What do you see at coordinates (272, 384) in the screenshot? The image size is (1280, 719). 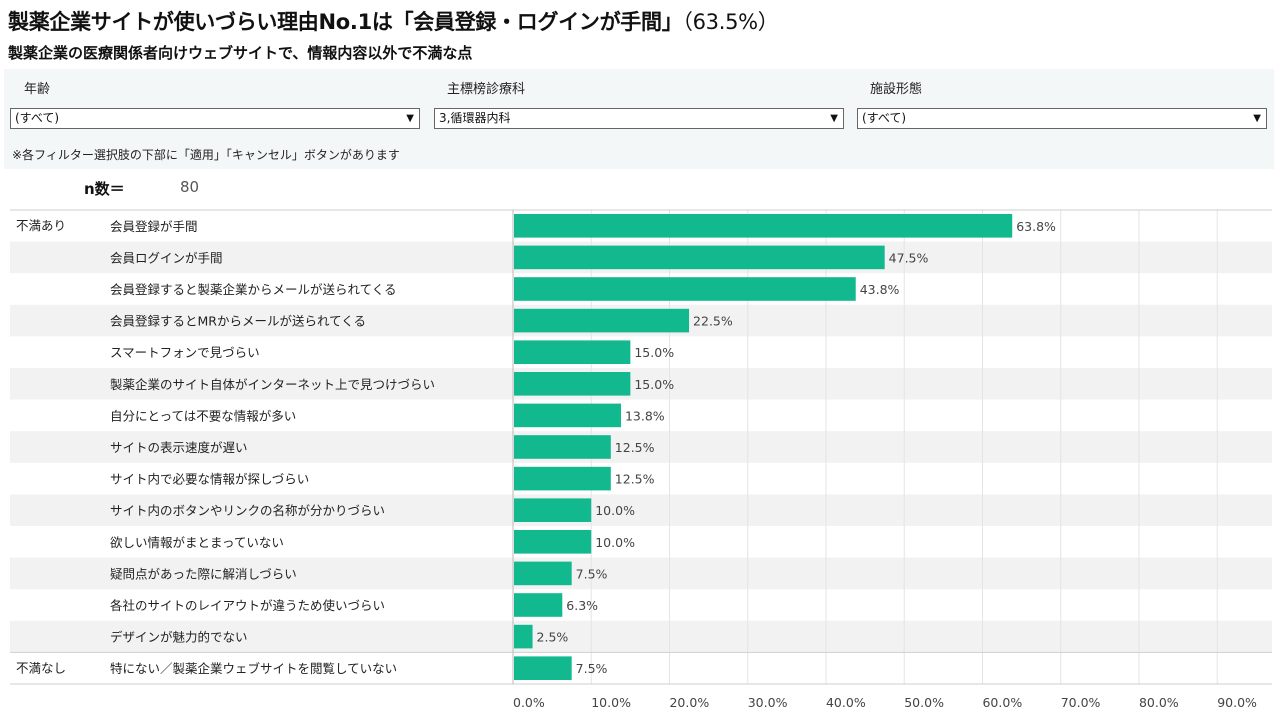 I see `category-label: 製薬企業のサイト自体がインターネット上で見つけづらい` at bounding box center [272, 384].